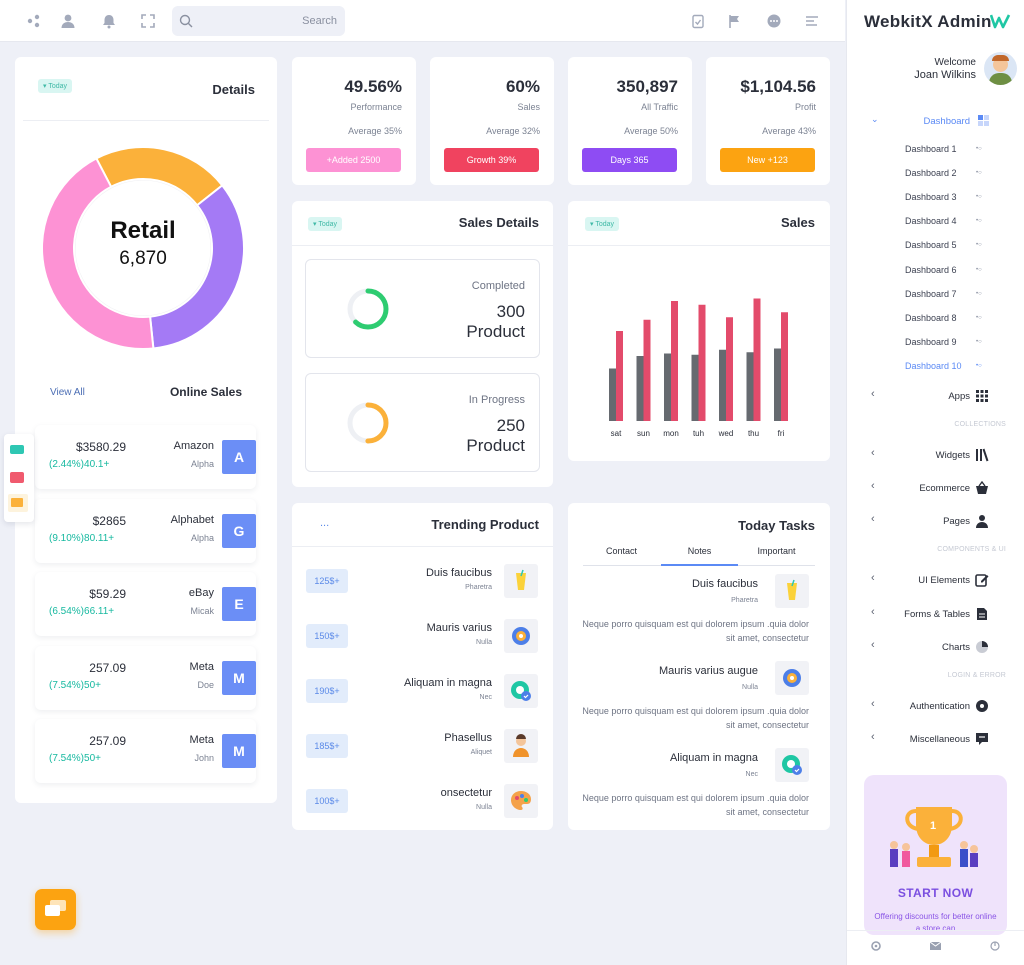  Describe the element at coordinates (931, 173) in the screenshot. I see `sidebar-dashboard-item: Dashboard 2` at that location.